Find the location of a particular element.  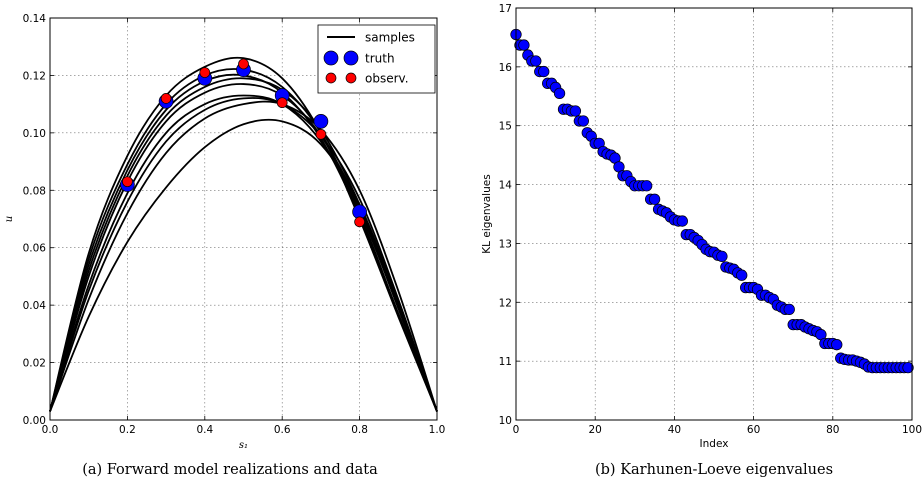

x-tick-label: 1.0 is located at coordinates (437, 430).